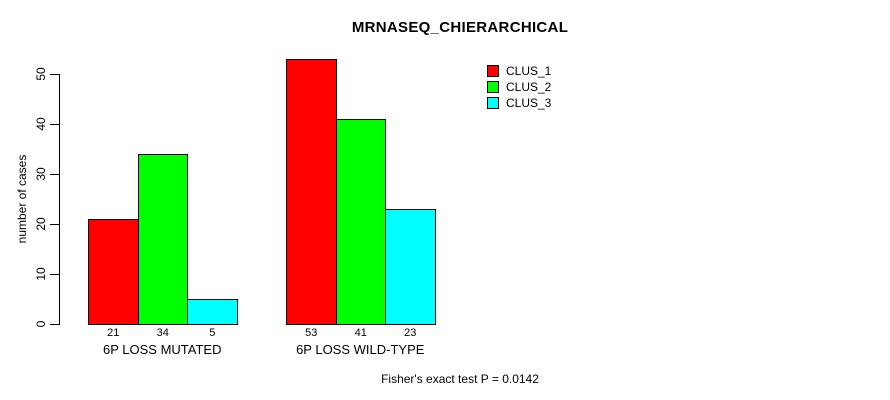  What do you see at coordinates (360, 349) in the screenshot?
I see `category-label: 6P LOSS WILD-TYPE` at bounding box center [360, 349].